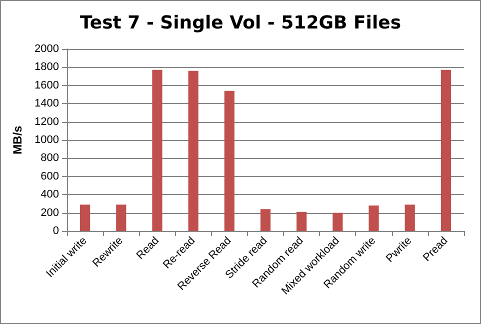  Describe the element at coordinates (46, 104) in the screenshot. I see `y-tick-label: 1400` at that location.